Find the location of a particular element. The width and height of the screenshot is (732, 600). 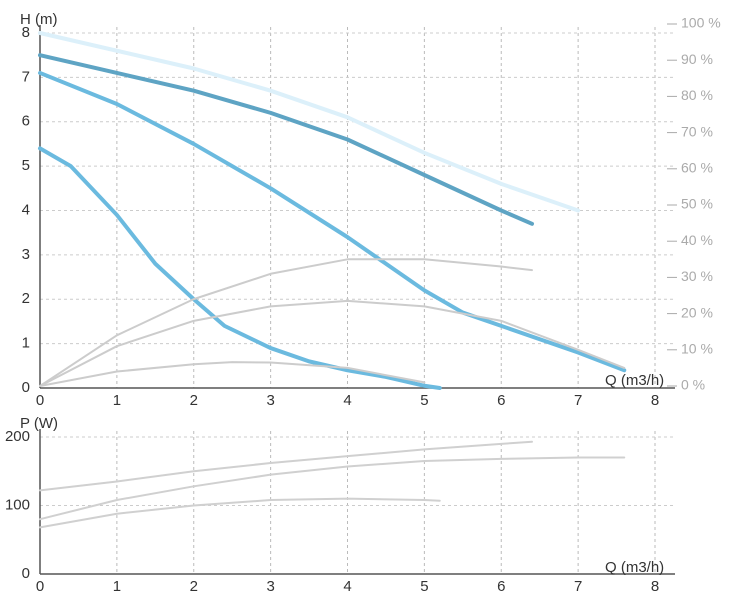

y-tick-label: 2 is located at coordinates (26, 298).